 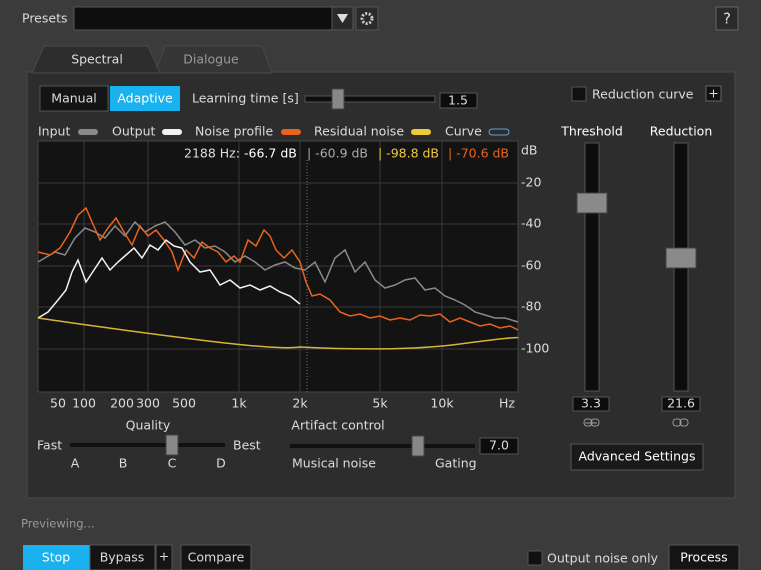 I want to click on threshold-value: 3.3, so click(x=591, y=403).